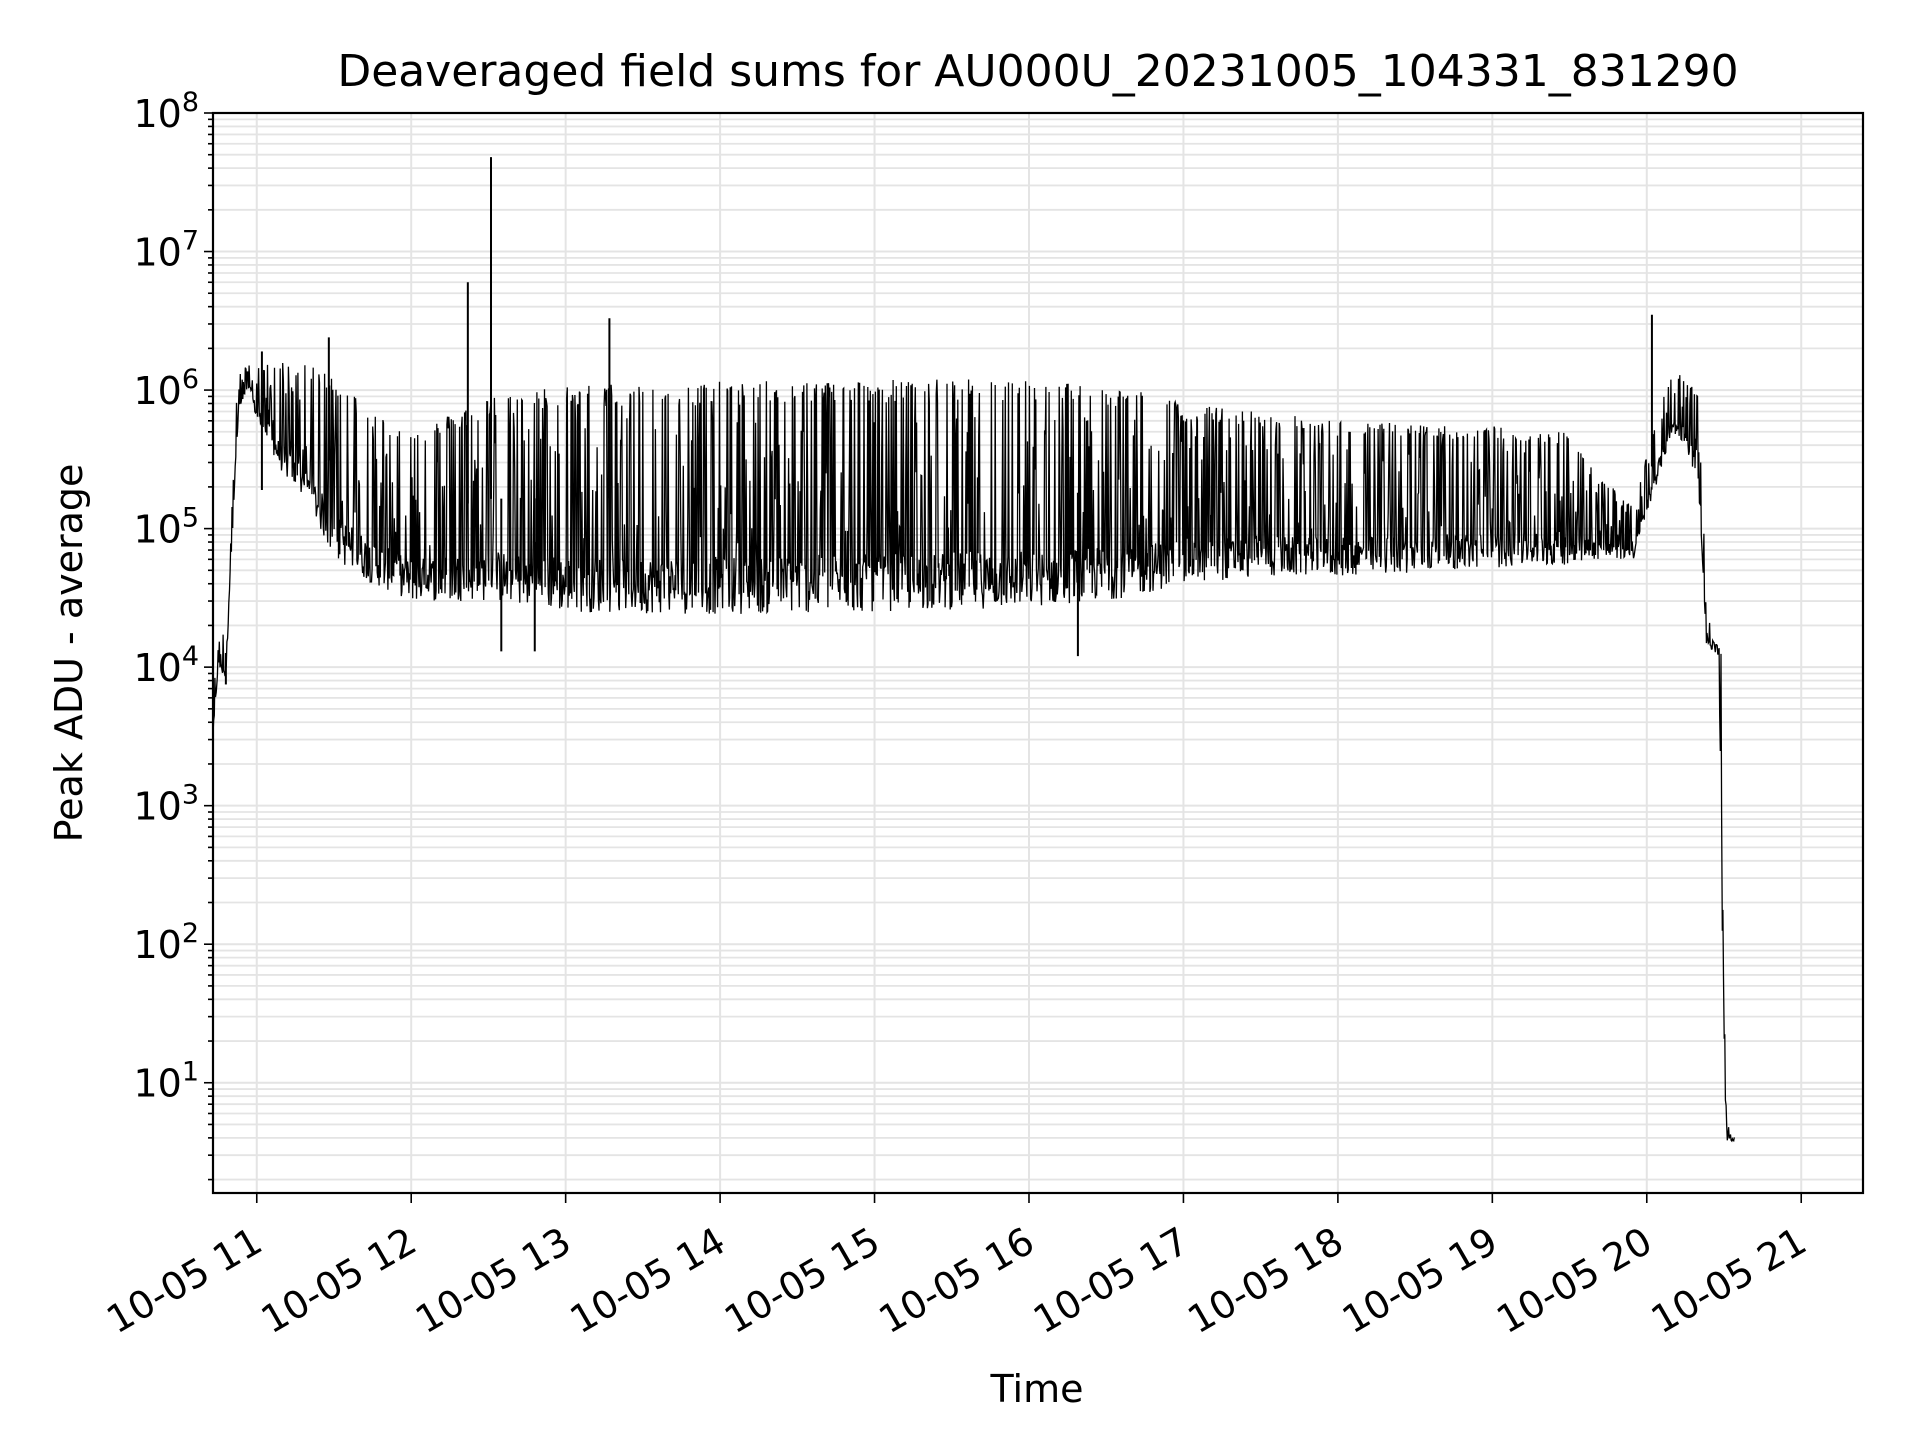  What do you see at coordinates (166, 250) in the screenshot?
I see `y-tick-label: 107` at bounding box center [166, 250].